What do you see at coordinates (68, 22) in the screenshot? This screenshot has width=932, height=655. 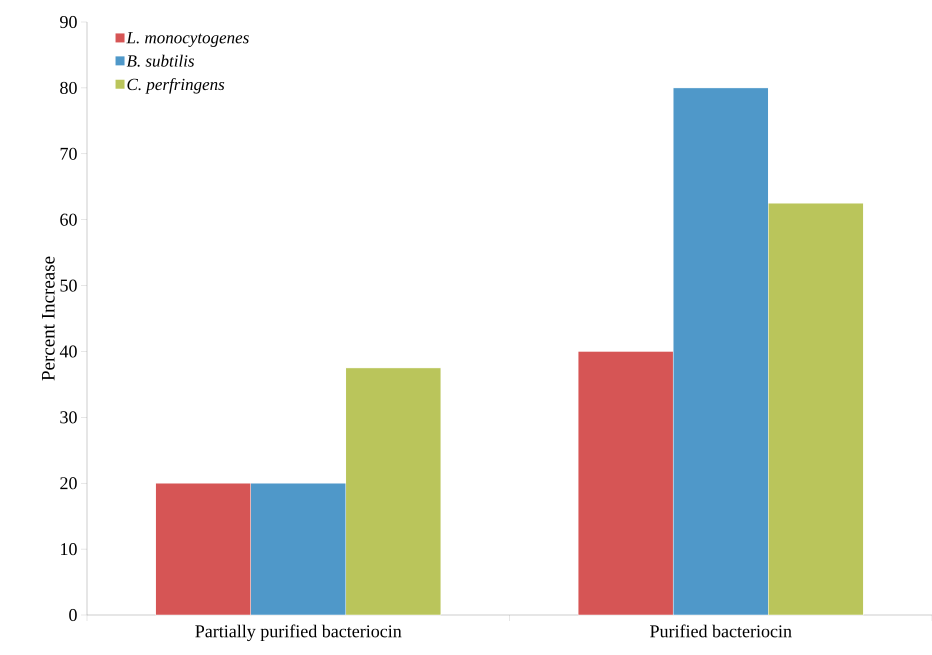 I see `y-tick-label: 90` at bounding box center [68, 22].